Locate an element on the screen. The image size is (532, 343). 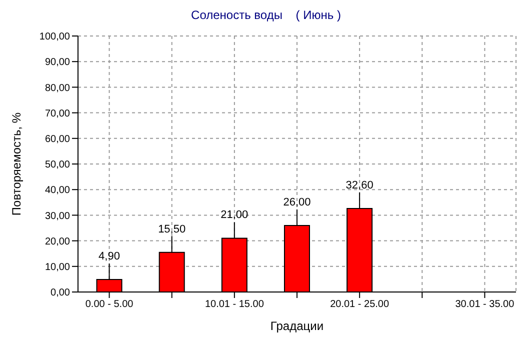
y-axis-title: Повторяемость, % is located at coordinates (16, 164).